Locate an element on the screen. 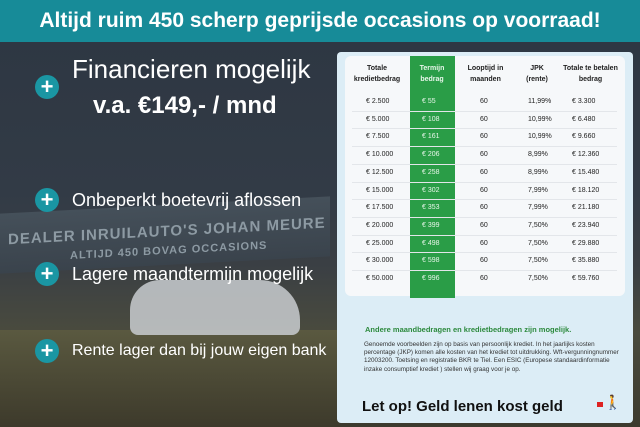 The height and width of the screenshot is (427, 640). financing-price: v.a. €149,- / mnd is located at coordinates (185, 105).